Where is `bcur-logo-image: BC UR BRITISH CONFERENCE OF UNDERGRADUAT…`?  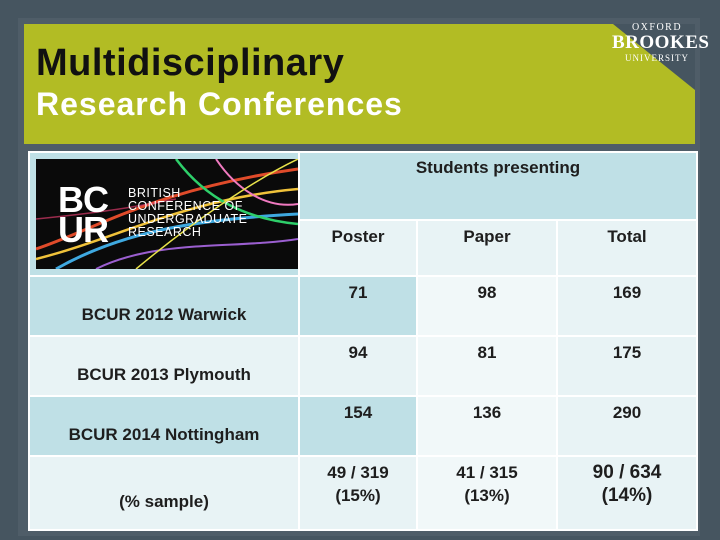 bcur-logo-image: BC UR BRITISH CONFERENCE OF UNDERGRADUAT… is located at coordinates (167, 214).